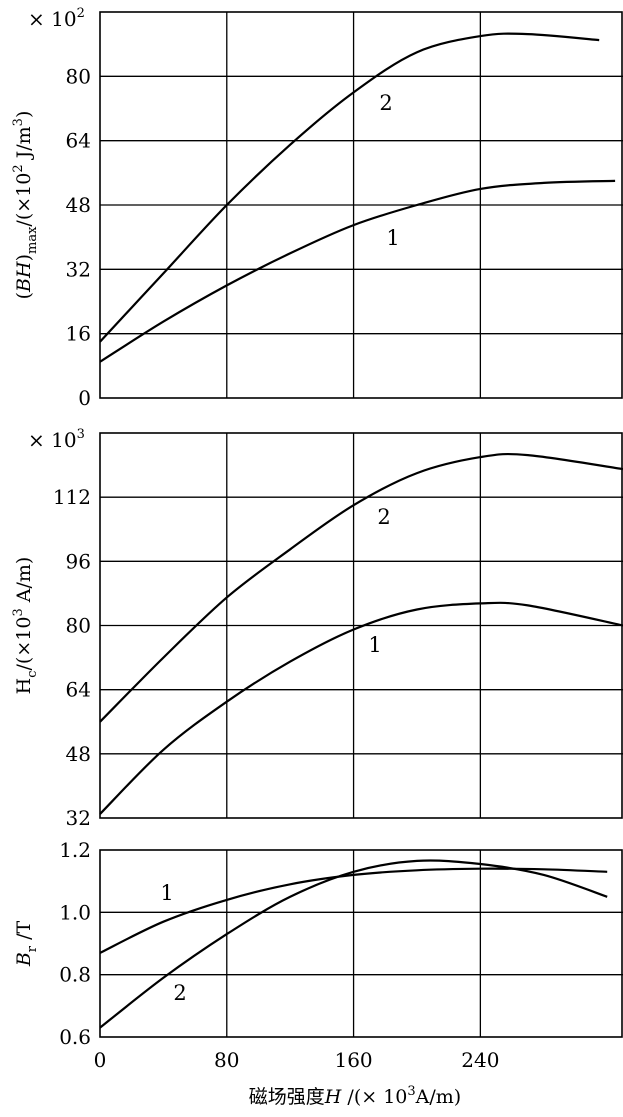  What do you see at coordinates (75, 1037) in the screenshot?
I see `y-tick-label: 0.6` at bounding box center [75, 1037].